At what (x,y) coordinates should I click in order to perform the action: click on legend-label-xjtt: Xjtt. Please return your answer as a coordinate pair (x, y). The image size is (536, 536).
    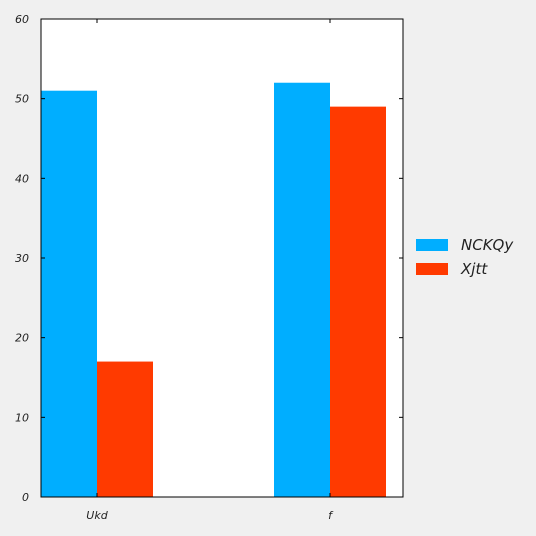
    Looking at the image, I should click on (474, 269).